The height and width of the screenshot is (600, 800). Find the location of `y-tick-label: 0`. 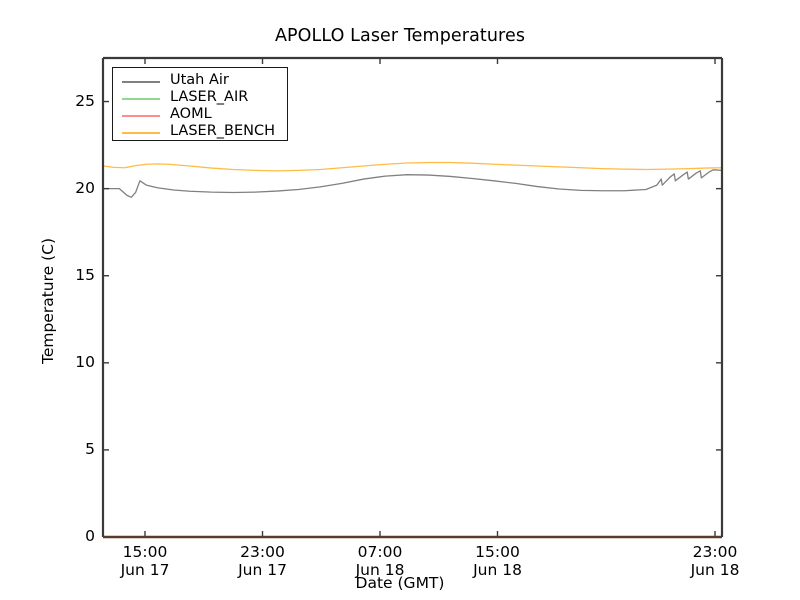

y-tick-label: 0 is located at coordinates (90, 536).